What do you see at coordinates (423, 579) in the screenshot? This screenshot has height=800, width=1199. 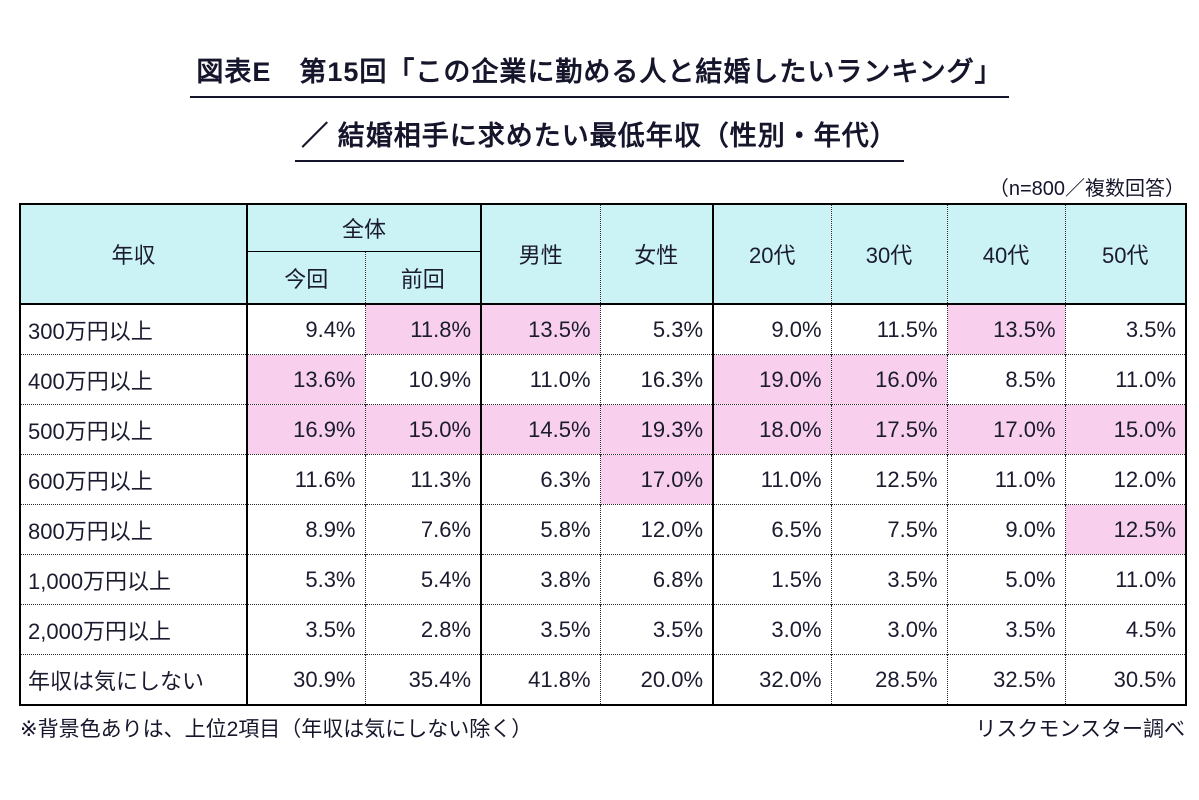 I see `value-cell: 5.4%` at bounding box center [423, 579].